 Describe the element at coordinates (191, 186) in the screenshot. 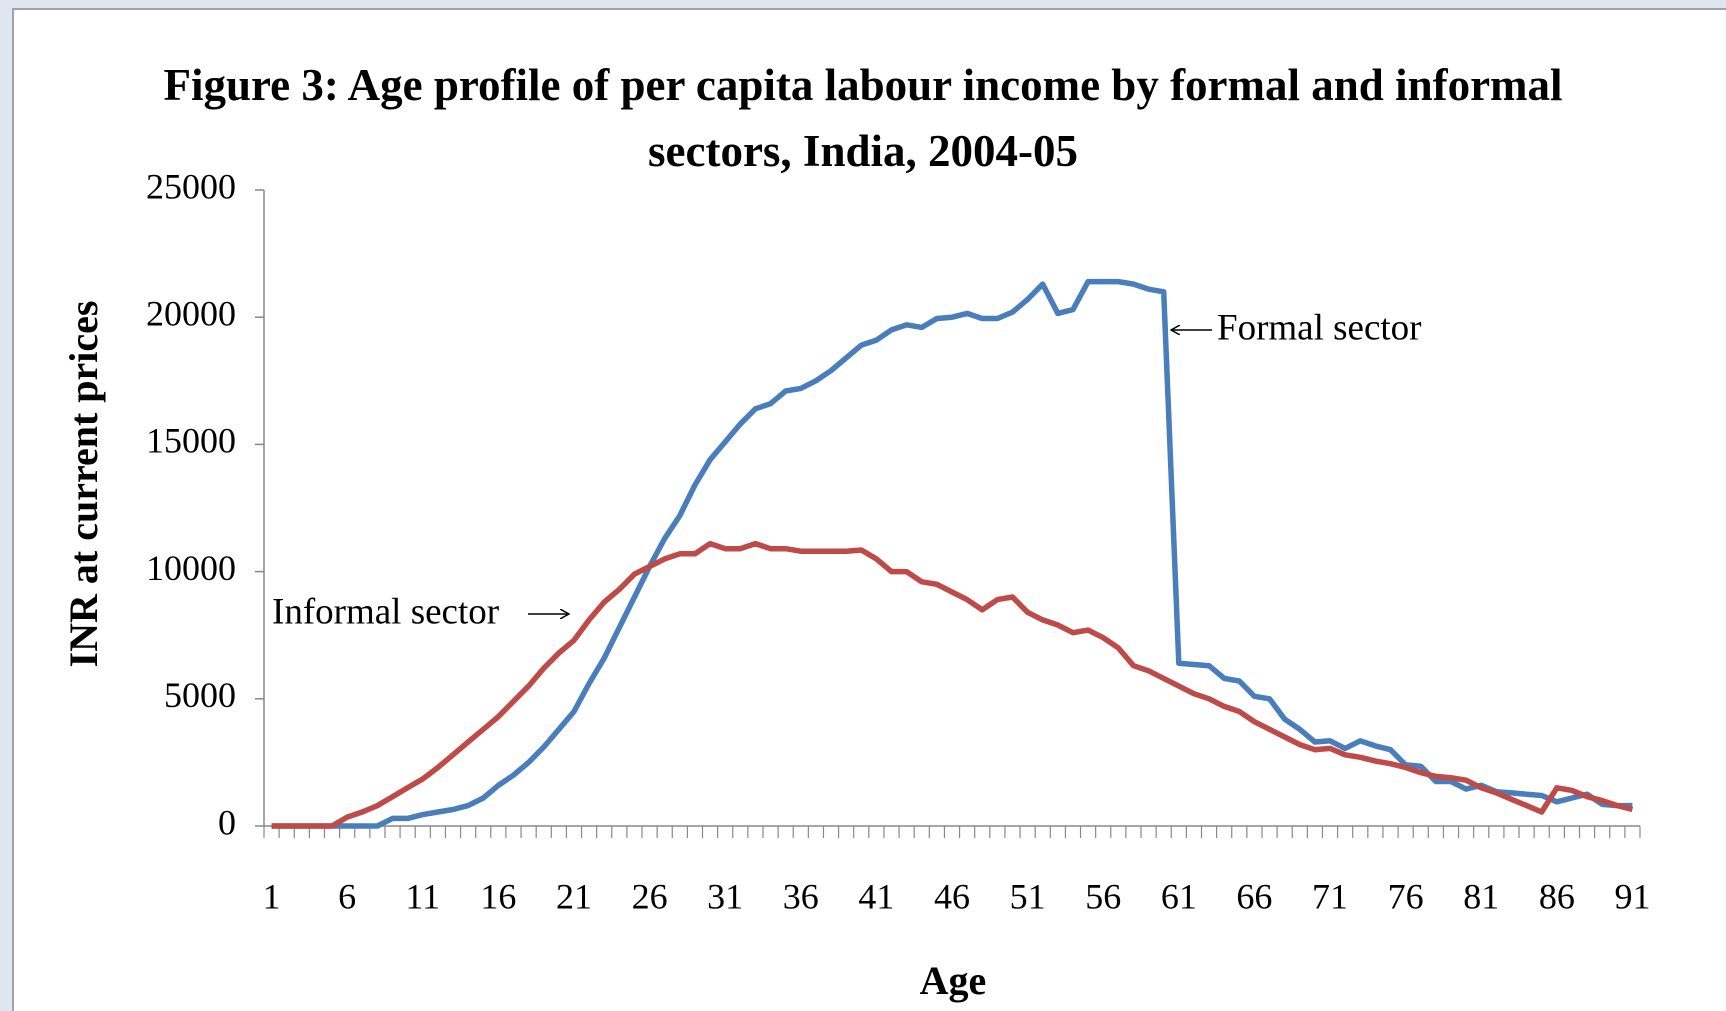

I see `y-tick-label: 25000` at that location.